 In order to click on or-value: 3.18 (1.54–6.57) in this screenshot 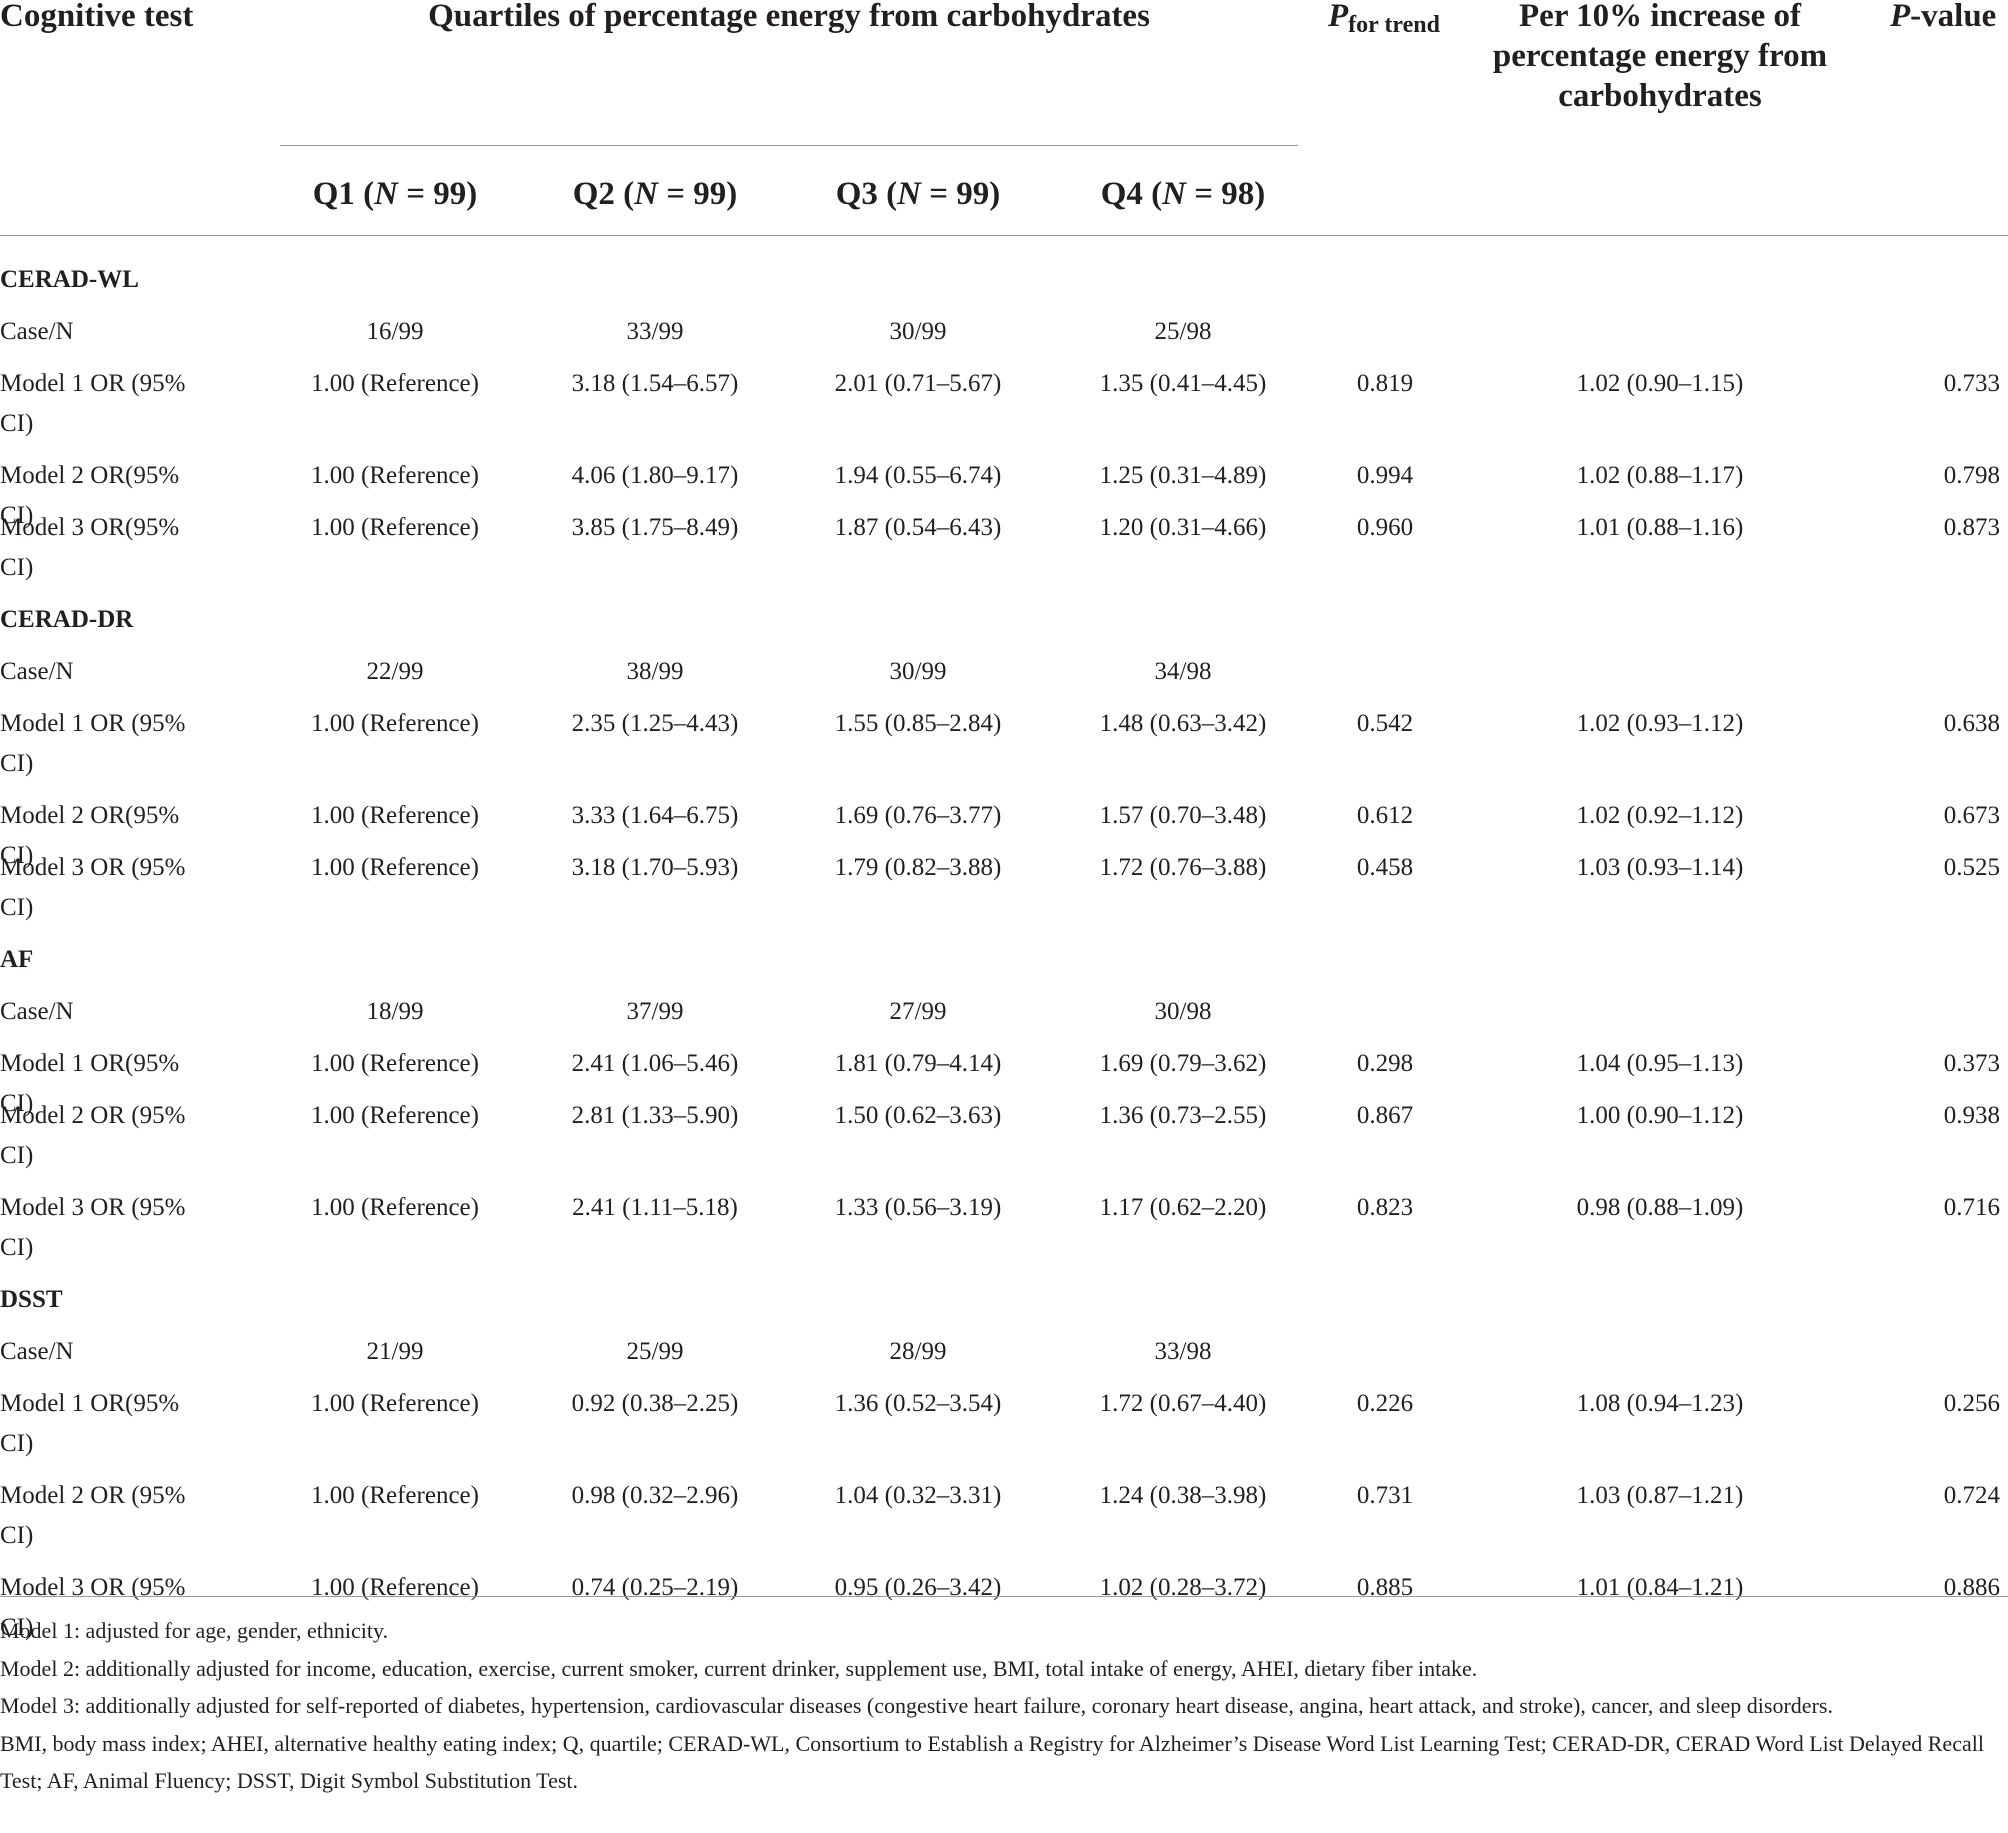, I will do `click(655, 383)`.